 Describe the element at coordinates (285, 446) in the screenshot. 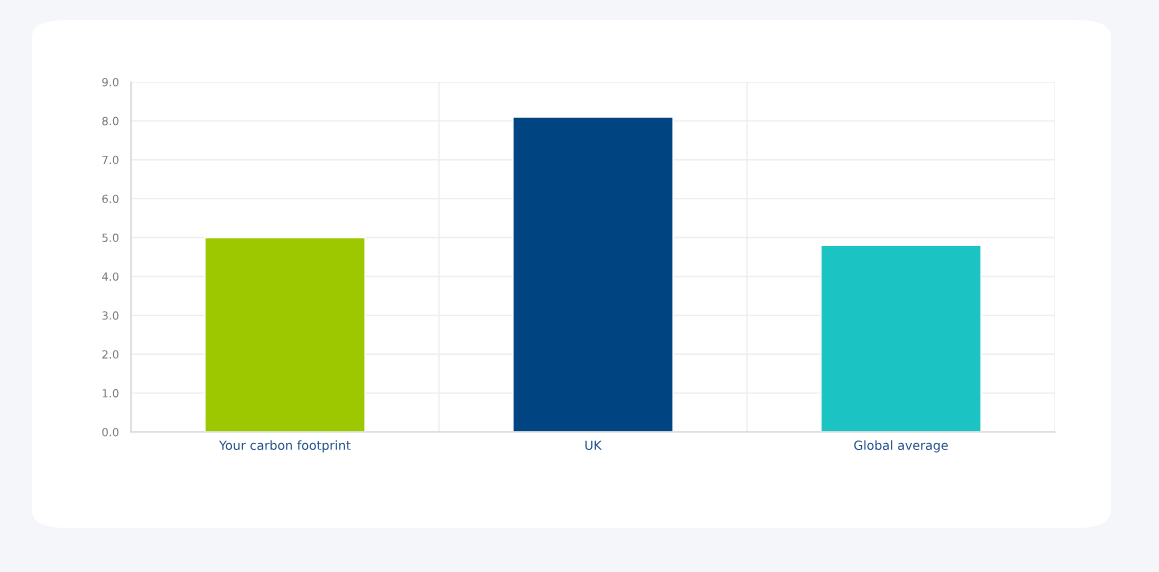

I see `x-tick-label: Your carbon footprint` at that location.